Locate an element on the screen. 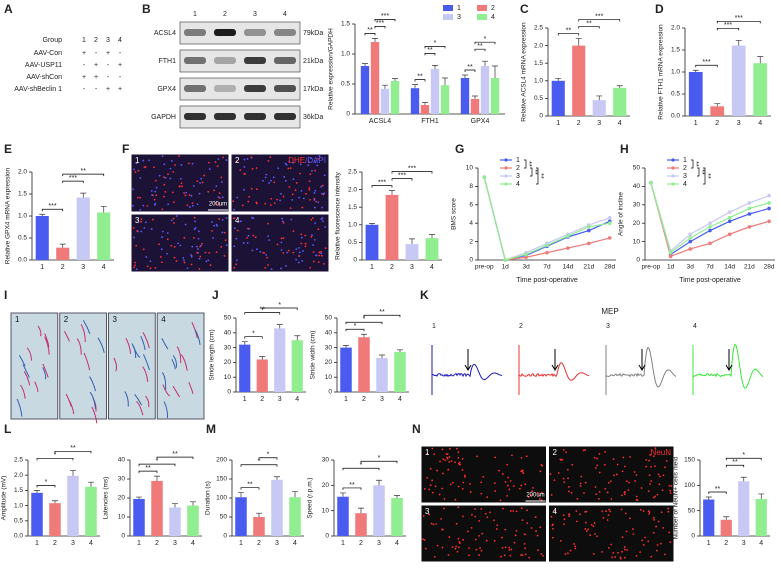 This screenshot has height=569, width=779. lane-label: 4 is located at coordinates (285, 14).